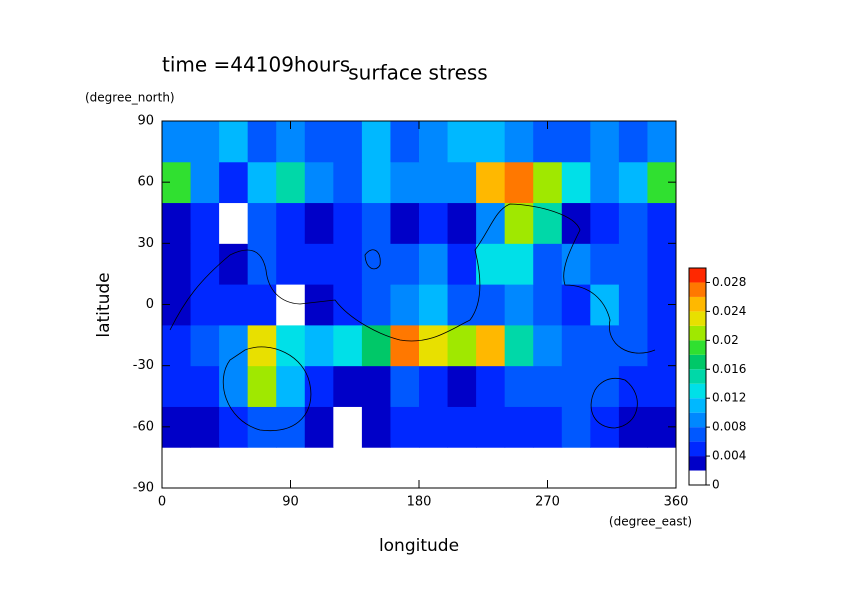 Image resolution: width=842 pixels, height=595 pixels. What do you see at coordinates (729, 311) in the screenshot?
I see `colorbar-tick-label: 0.024` at bounding box center [729, 311].